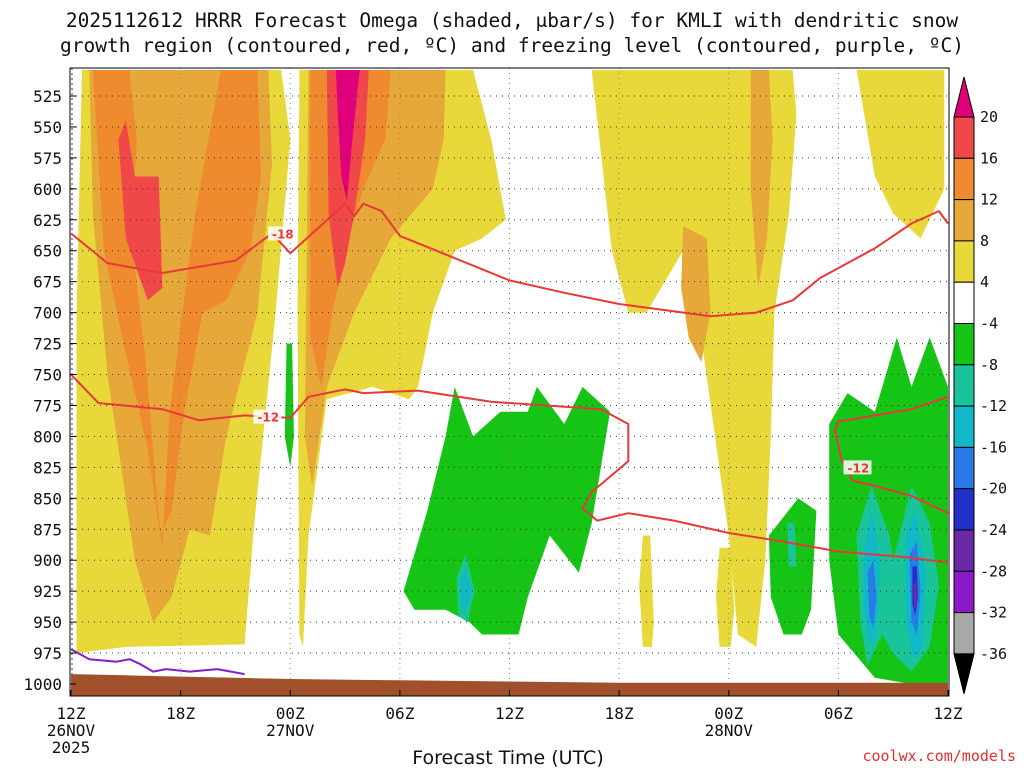 The width and height of the screenshot is (1024, 768). Describe the element at coordinates (47, 251) in the screenshot. I see `y-tick-label-650: 650` at that location.